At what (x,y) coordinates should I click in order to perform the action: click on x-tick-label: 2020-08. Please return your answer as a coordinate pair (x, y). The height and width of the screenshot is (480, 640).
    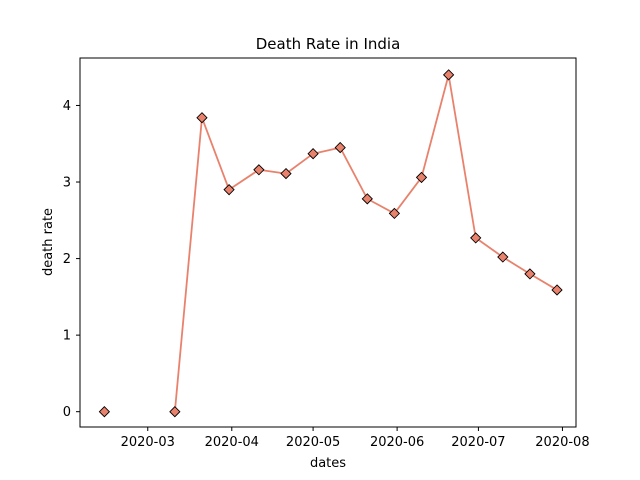
    Looking at the image, I should click on (562, 442).